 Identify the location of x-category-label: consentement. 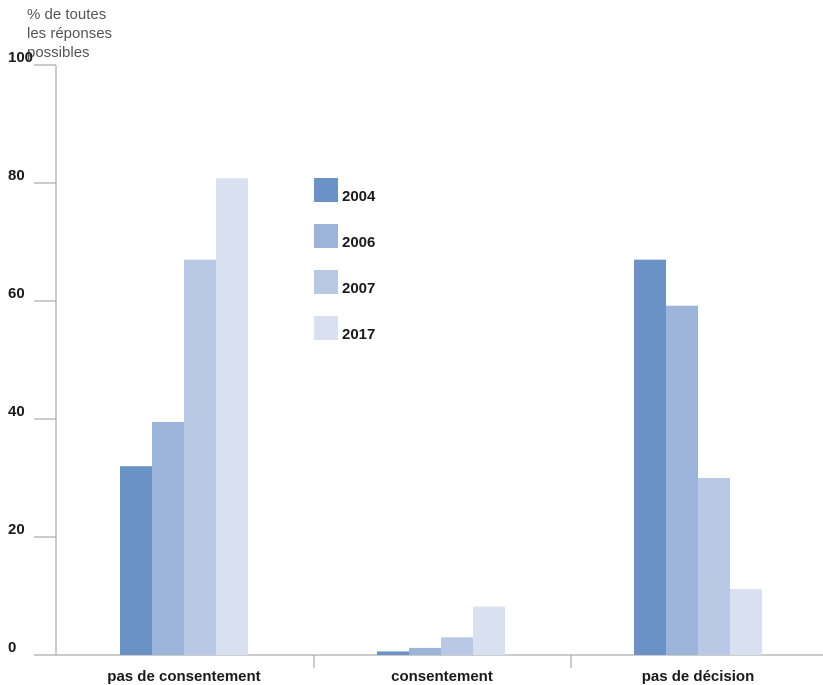
(442, 676).